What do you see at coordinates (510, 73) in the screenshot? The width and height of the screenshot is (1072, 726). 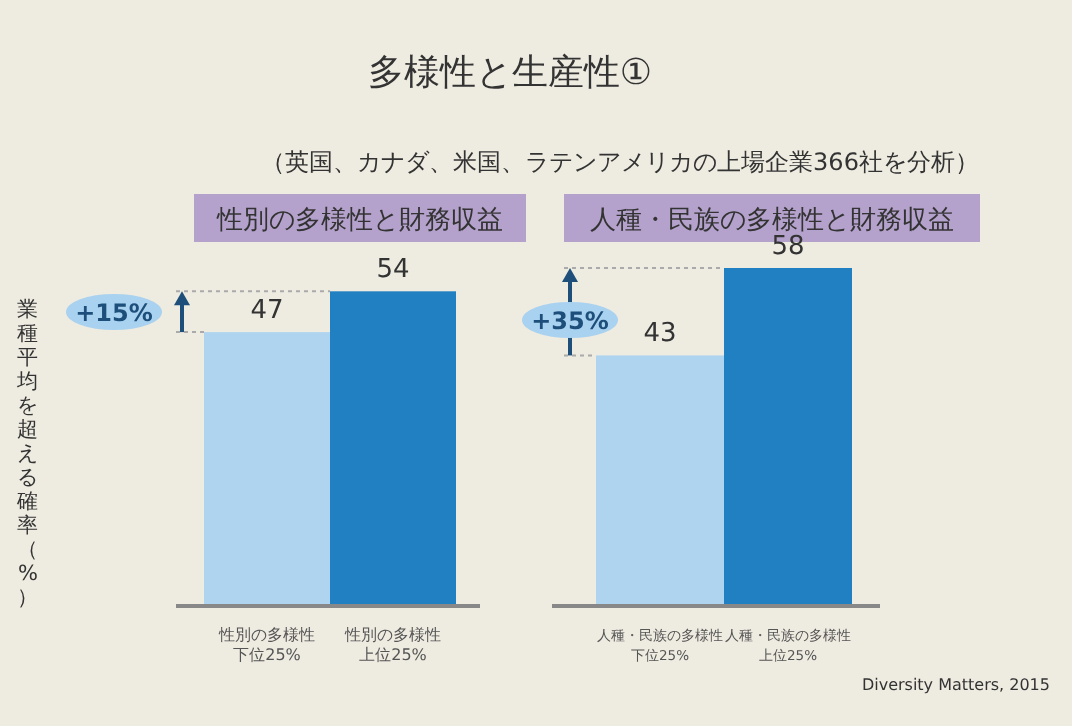 I see `text: 多様性と生産性①` at bounding box center [510, 73].